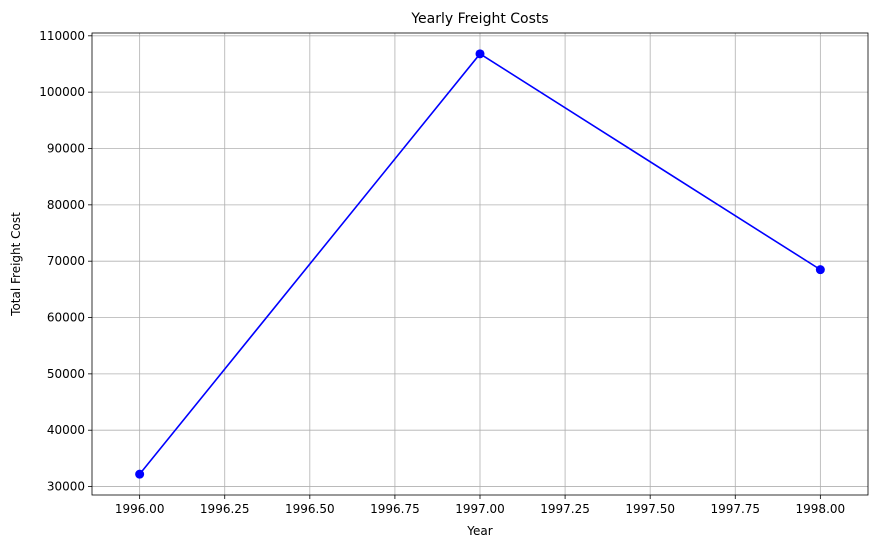 The height and width of the screenshot is (547, 877). I want to click on x-tick-label: 1997.00, so click(480, 509).